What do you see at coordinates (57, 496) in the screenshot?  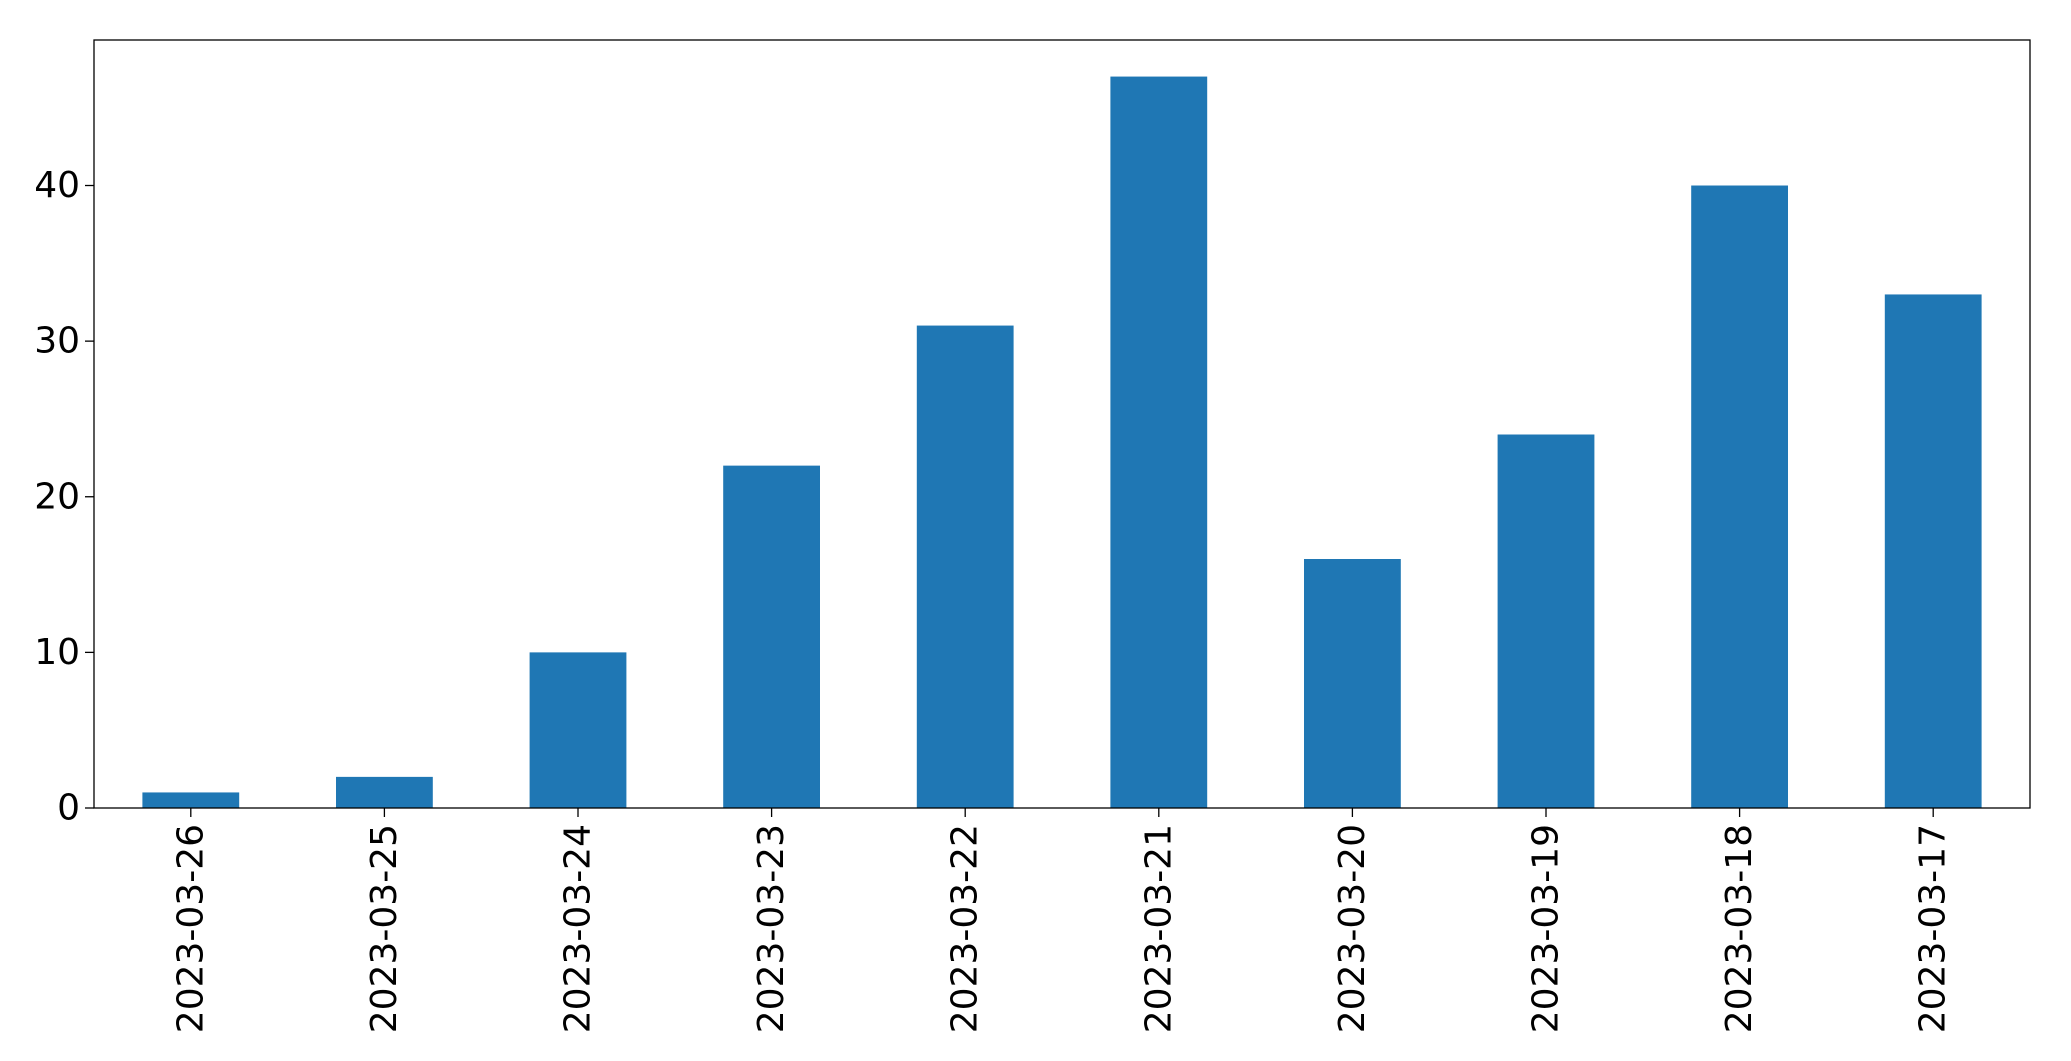 I see `y-tick-label: 20` at bounding box center [57, 496].